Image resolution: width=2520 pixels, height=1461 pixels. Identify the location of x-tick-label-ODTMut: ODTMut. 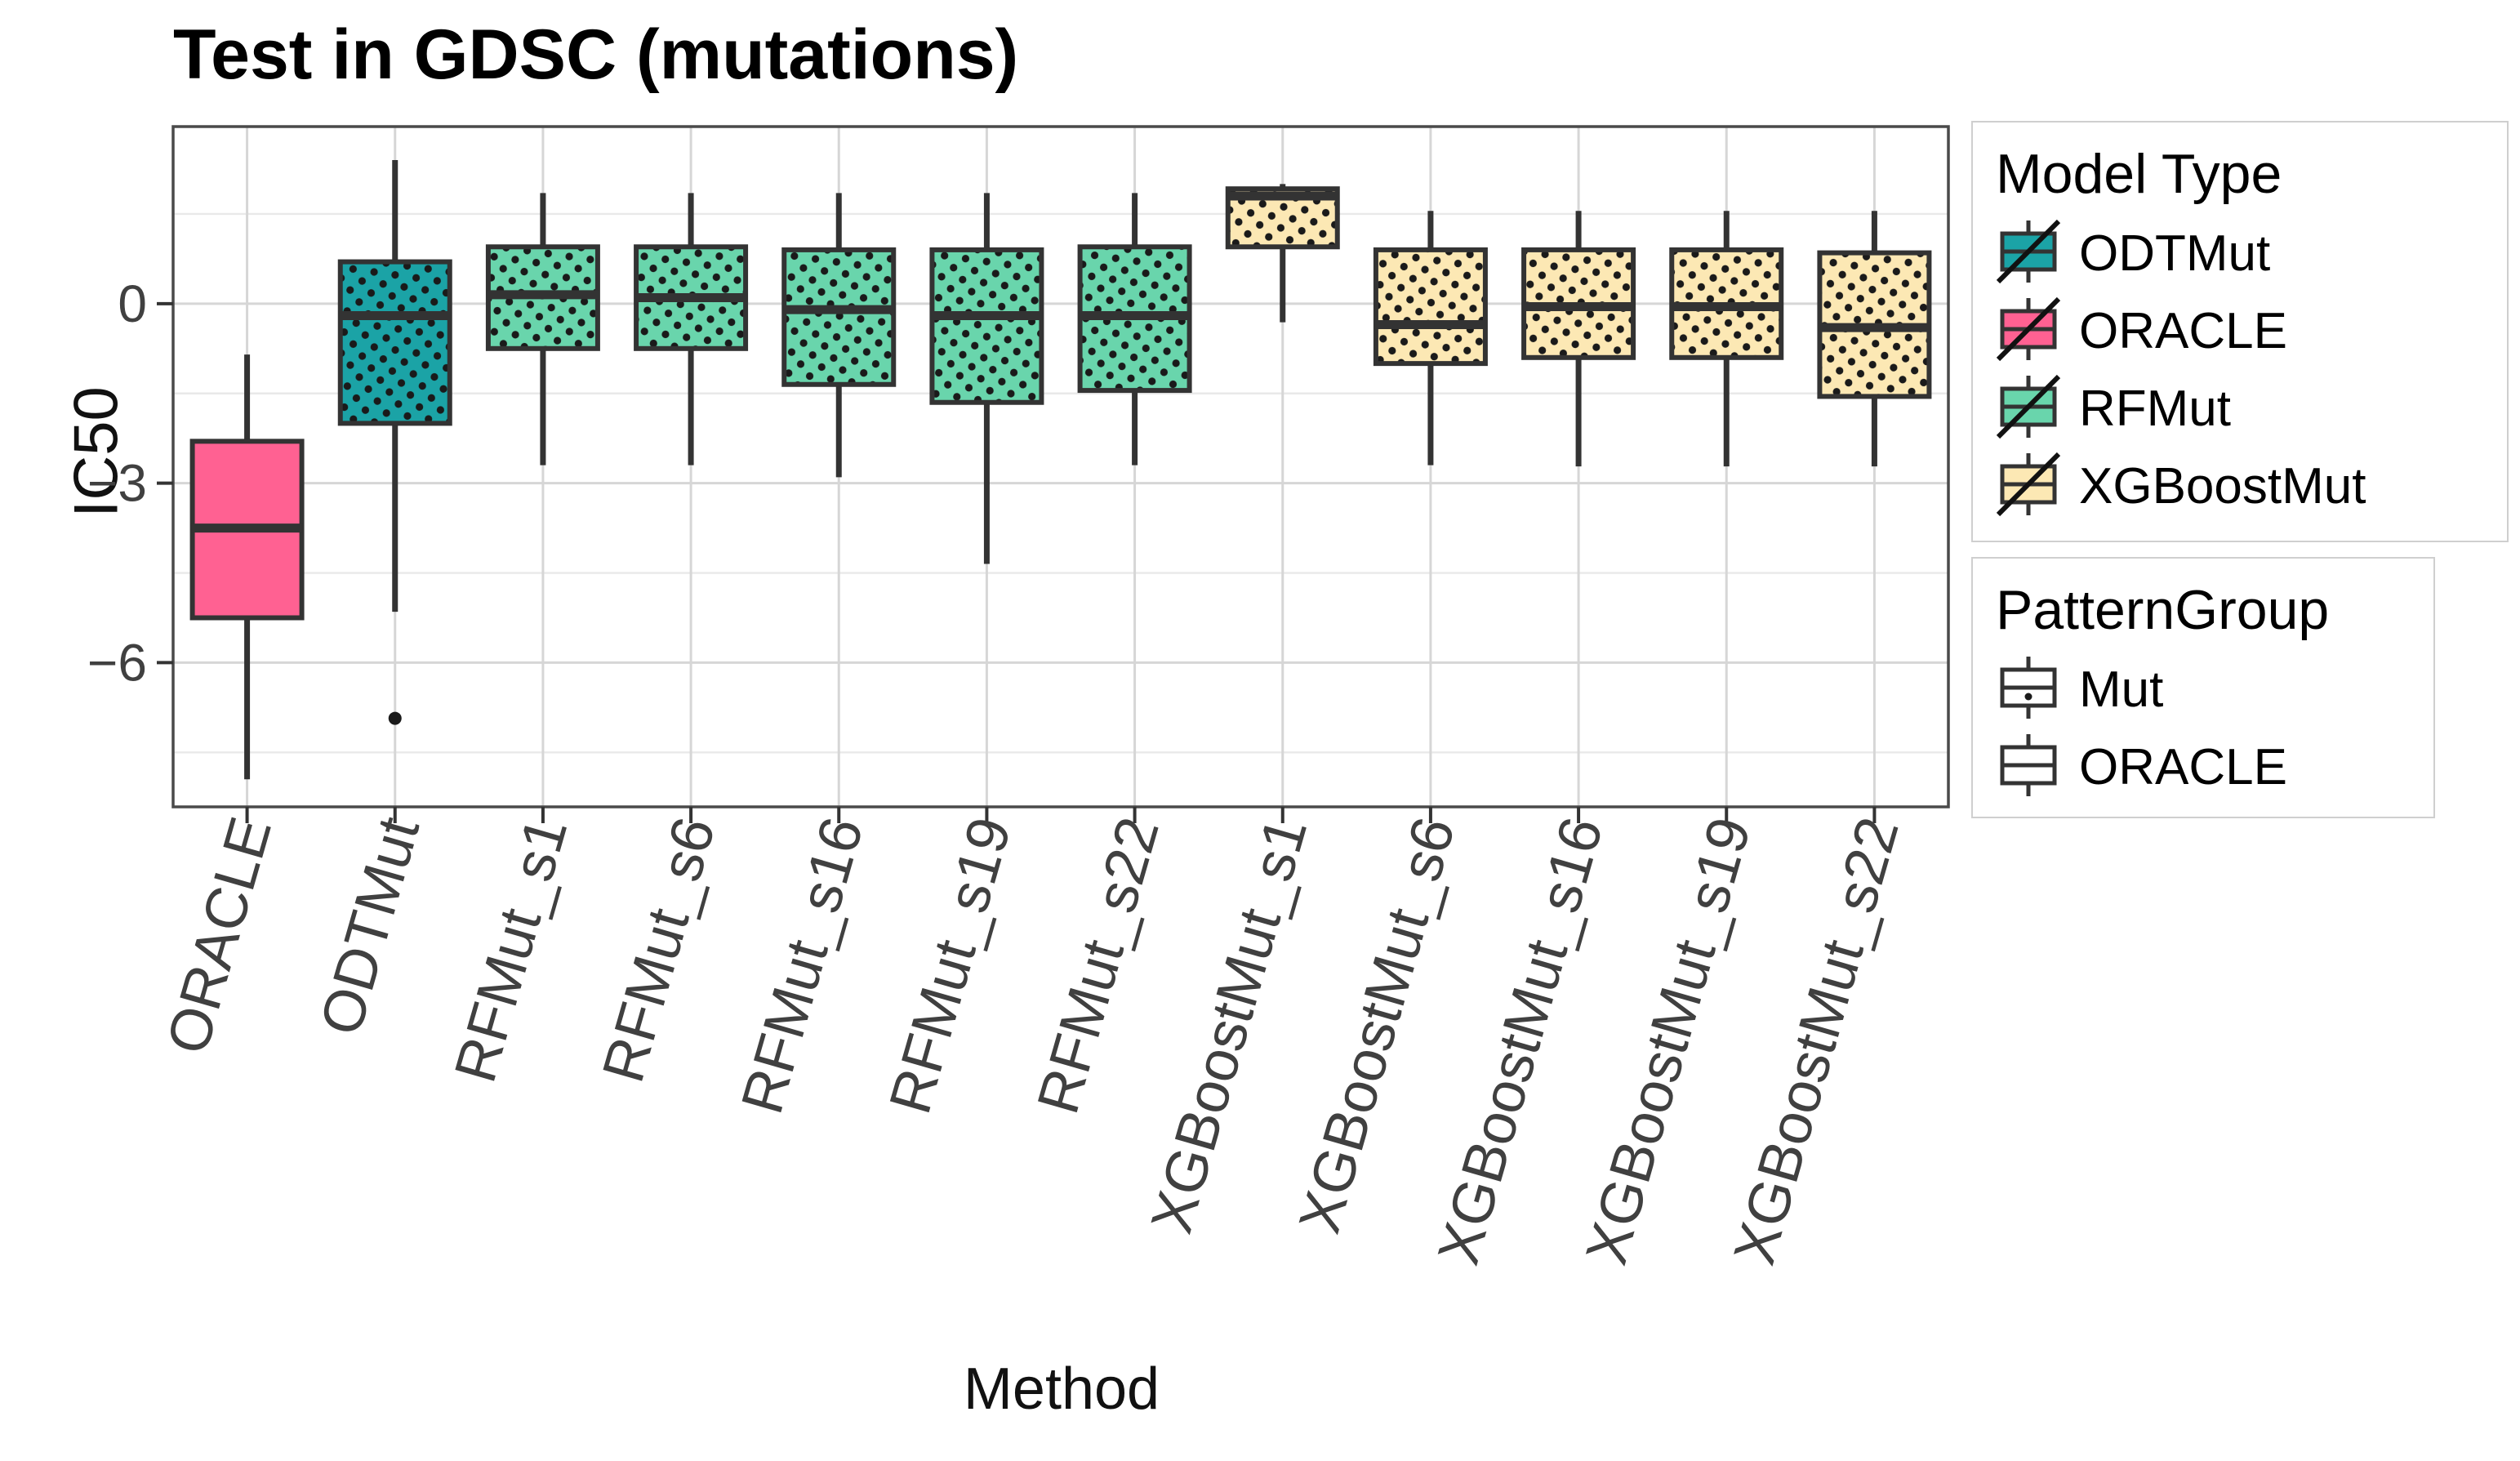
(370, 926).